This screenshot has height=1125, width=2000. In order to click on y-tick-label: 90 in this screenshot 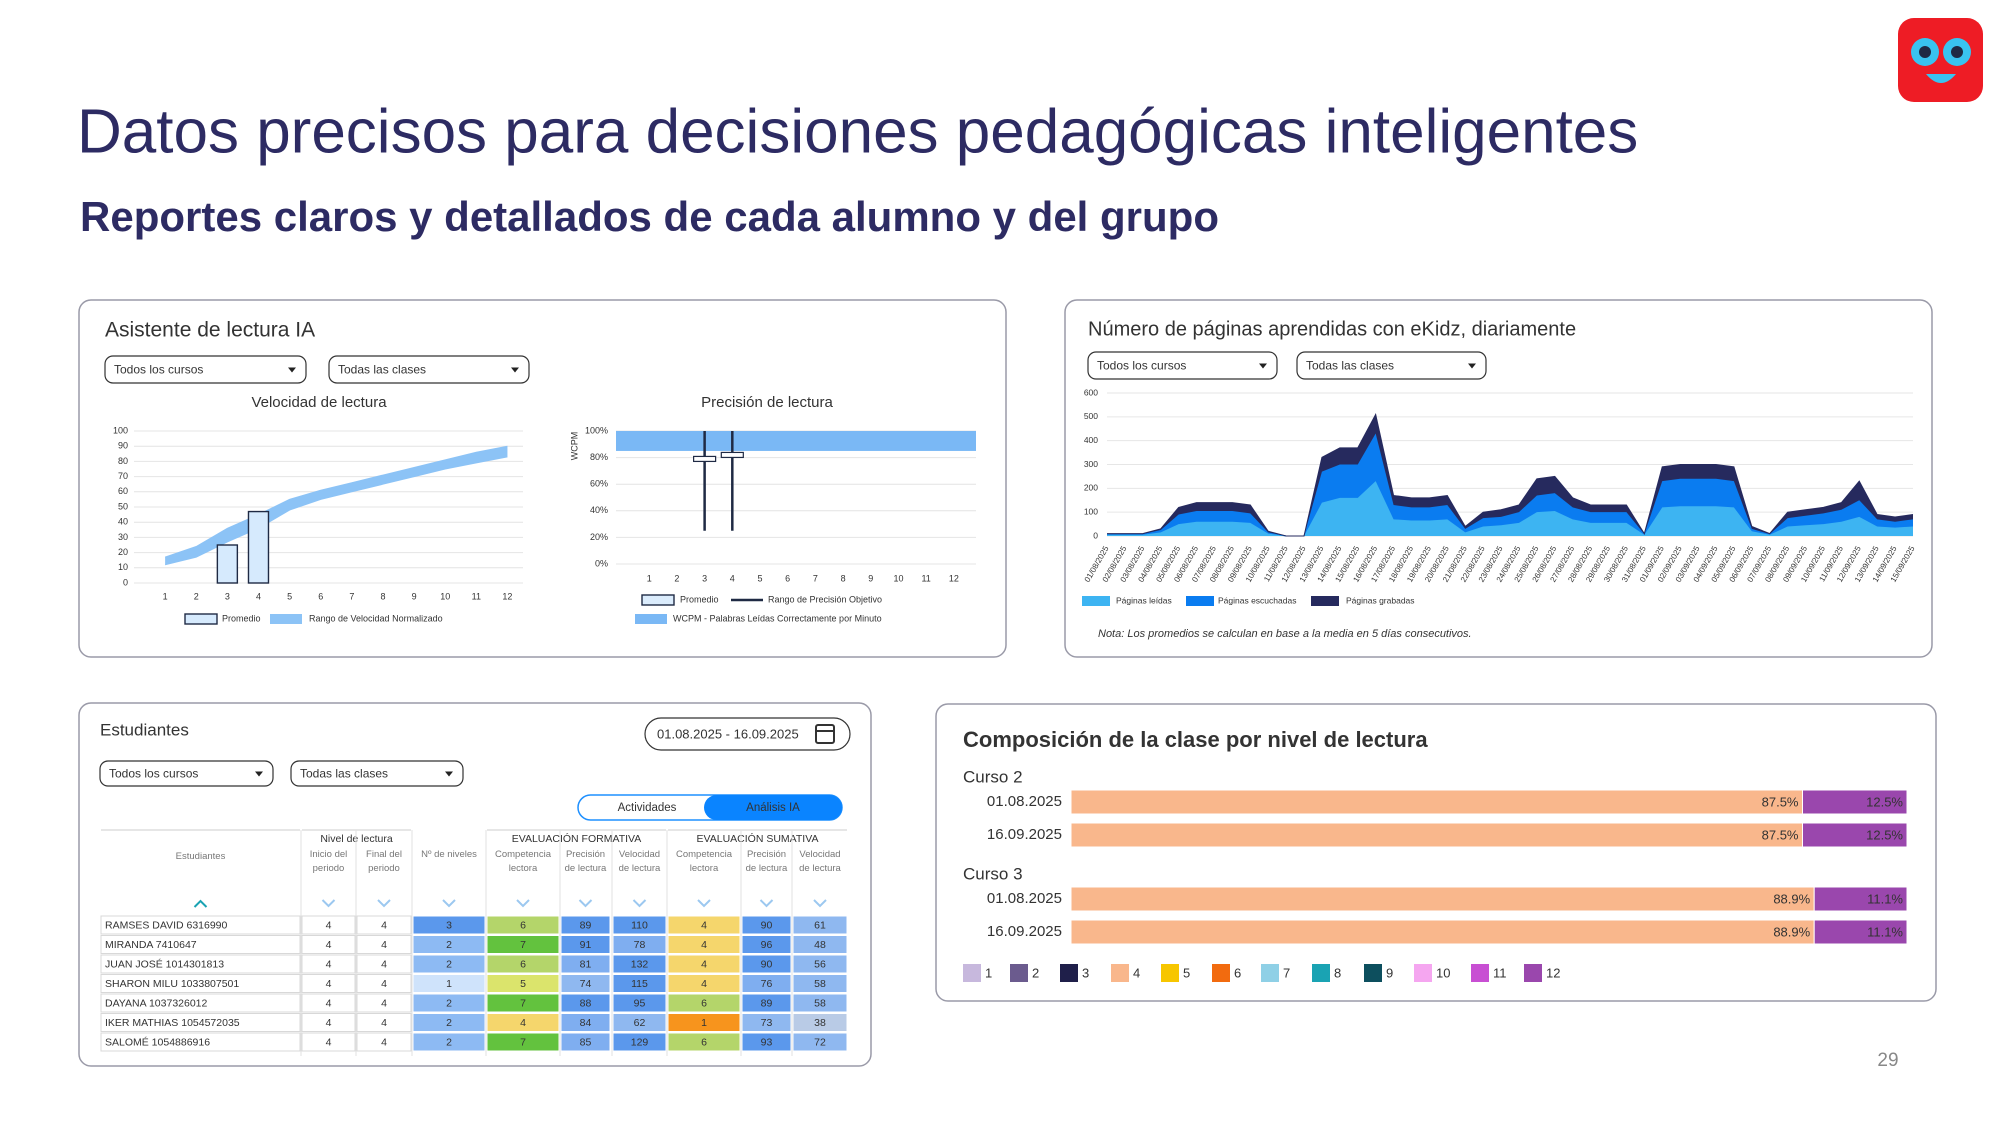, I will do `click(123, 446)`.